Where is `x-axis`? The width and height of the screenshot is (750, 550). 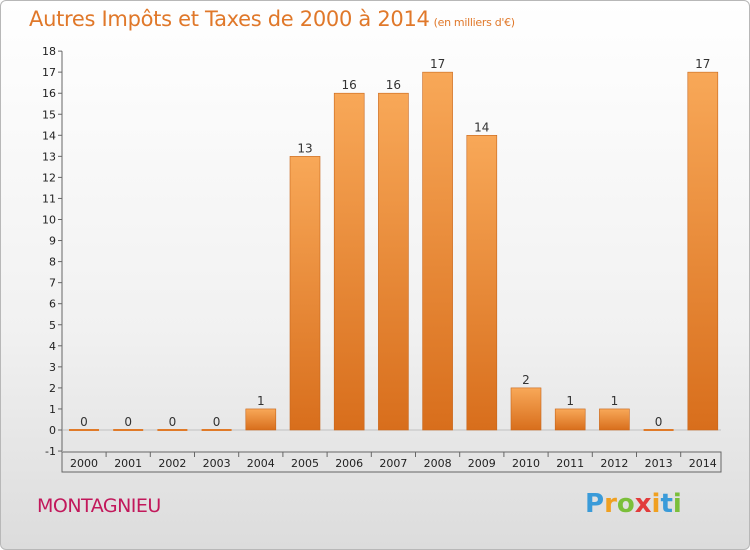
x-axis is located at coordinates (391, 462).